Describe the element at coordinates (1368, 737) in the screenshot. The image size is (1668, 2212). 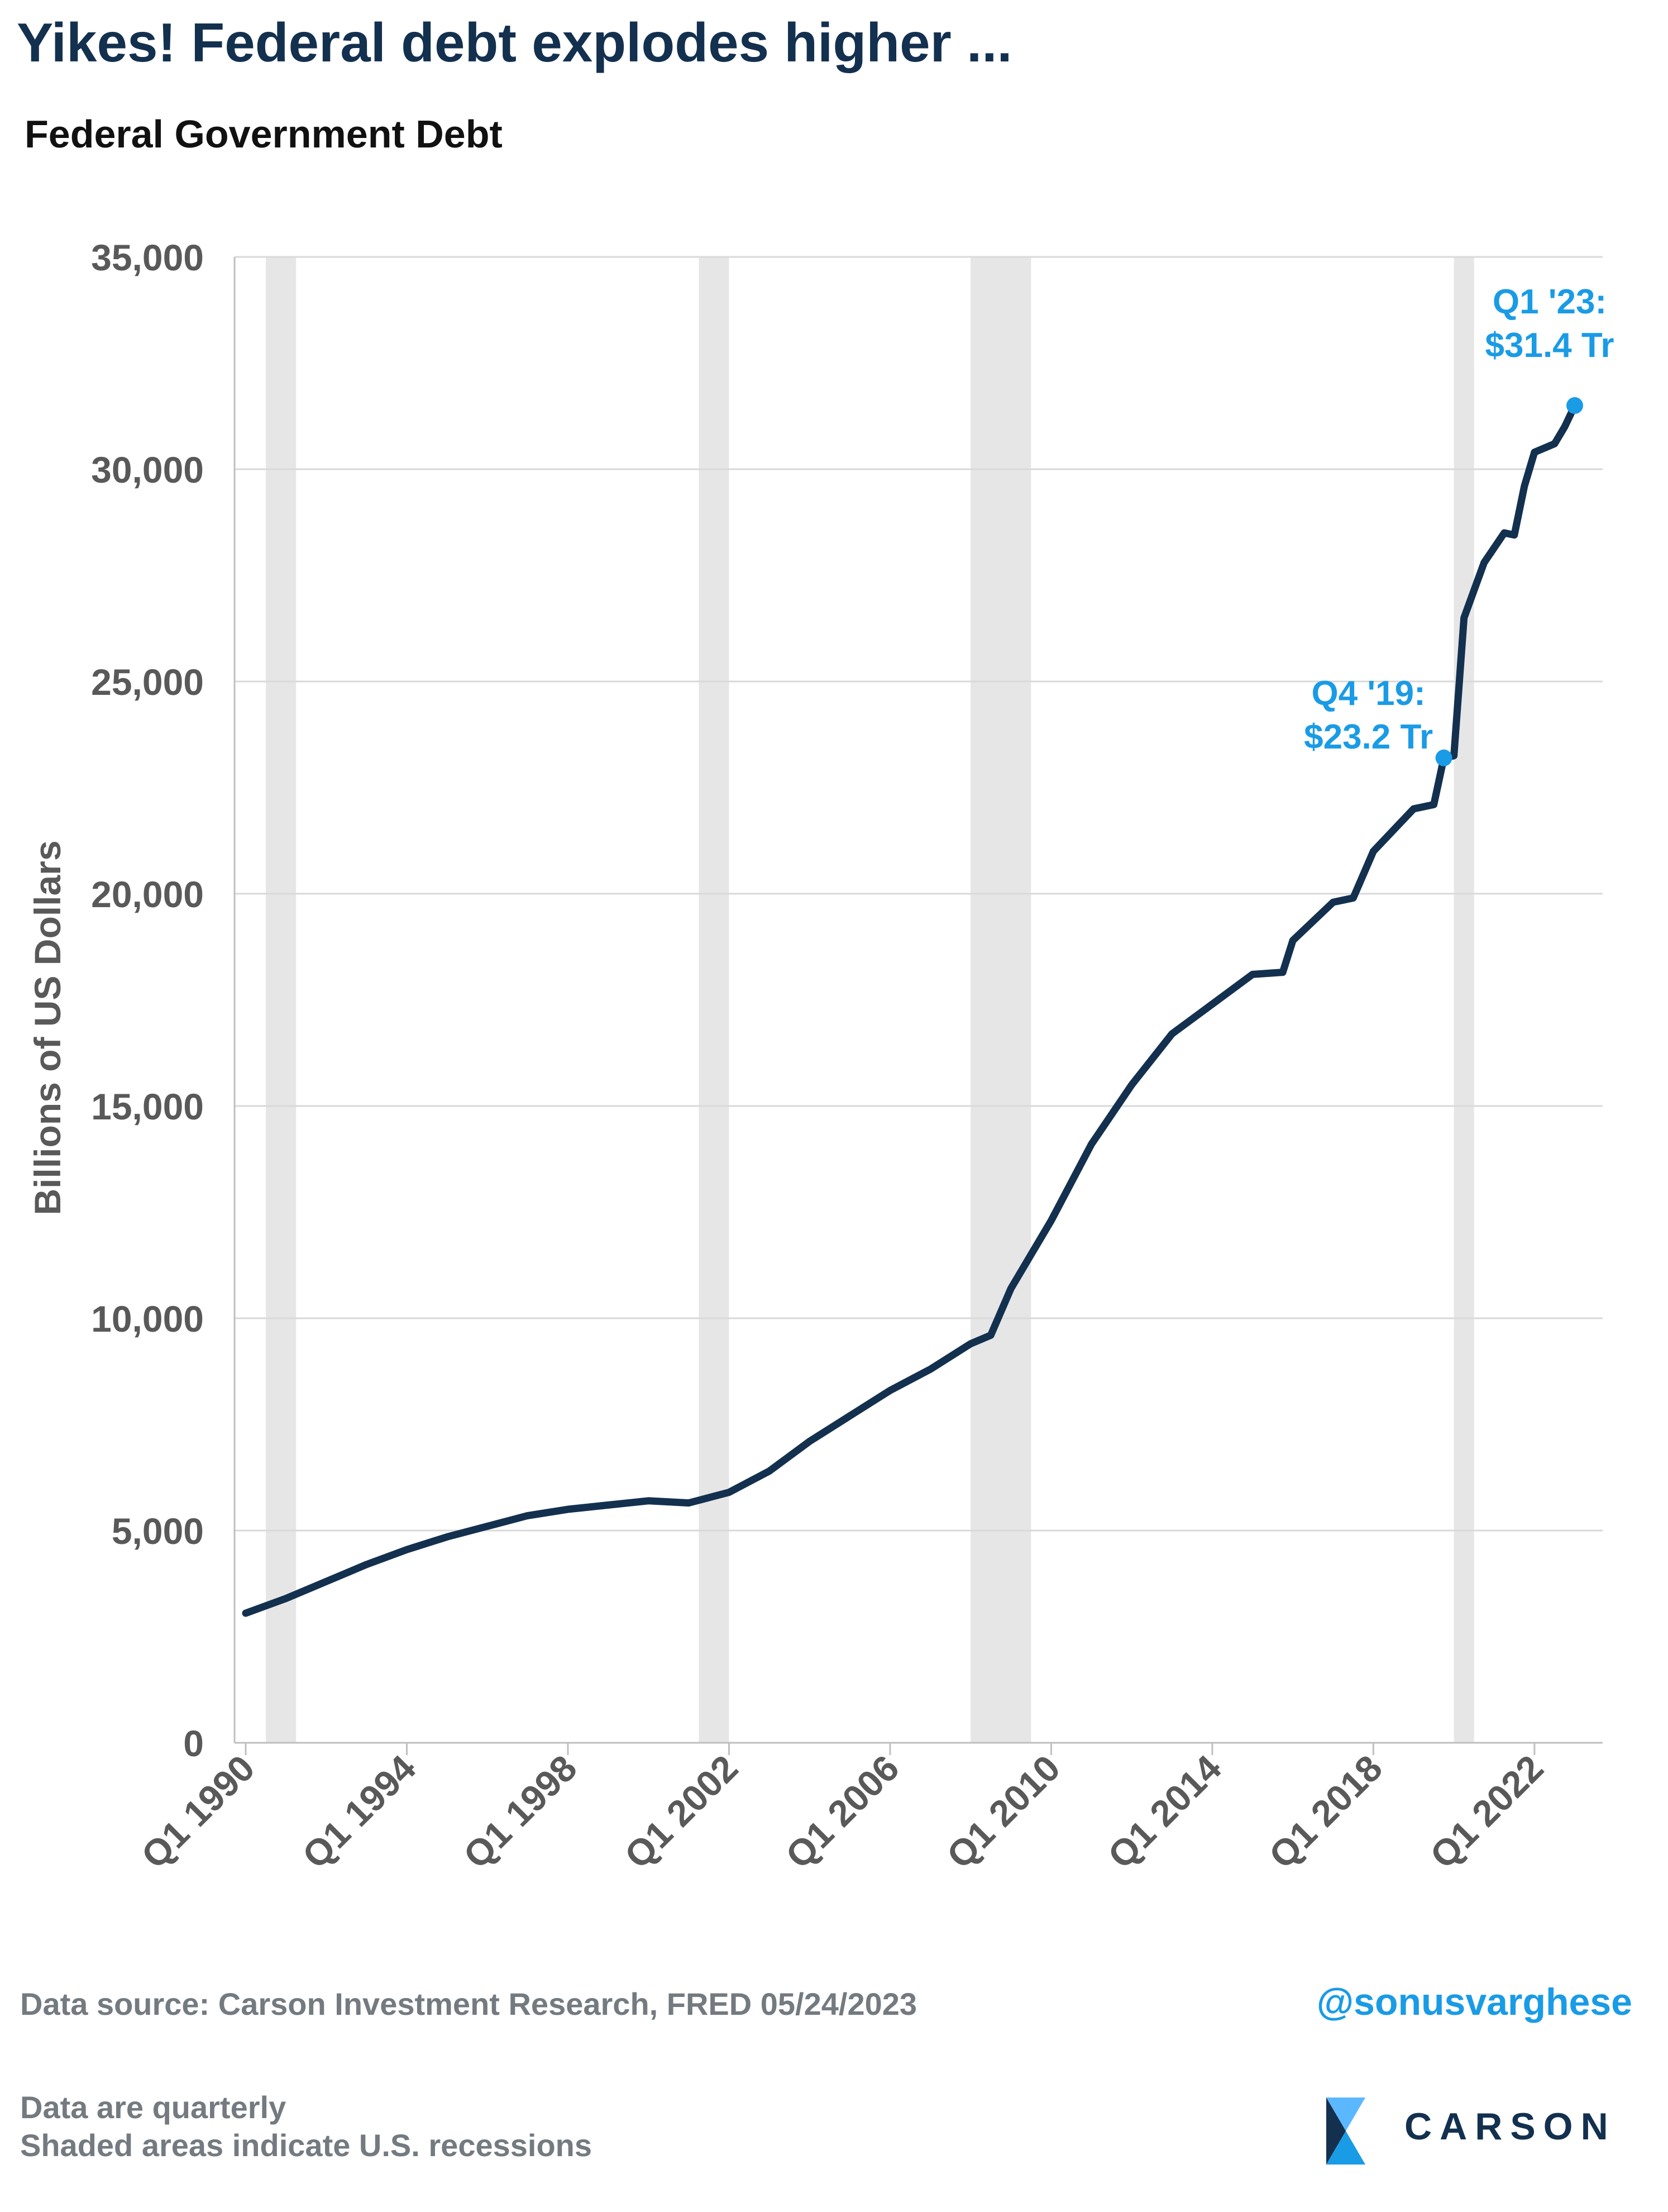
I see `annotation-value: $23.2 Tr` at that location.